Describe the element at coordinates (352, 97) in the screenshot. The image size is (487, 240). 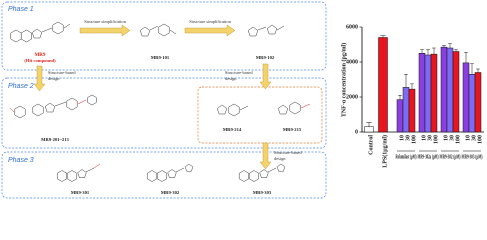
I see `y-tick-label: 2000` at that location.